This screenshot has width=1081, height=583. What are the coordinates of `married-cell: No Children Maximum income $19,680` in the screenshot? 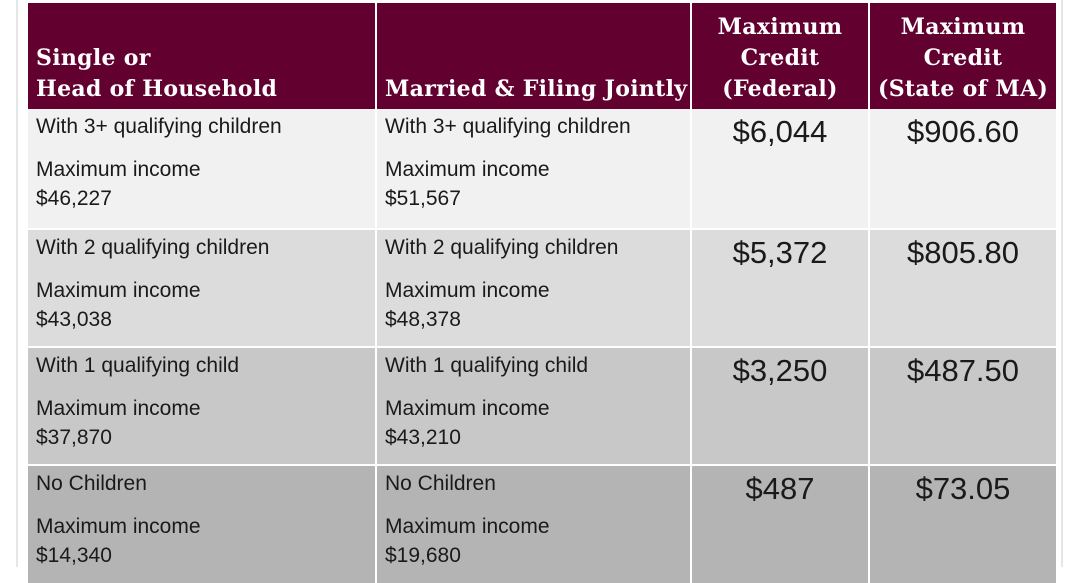 It's located at (534, 523).